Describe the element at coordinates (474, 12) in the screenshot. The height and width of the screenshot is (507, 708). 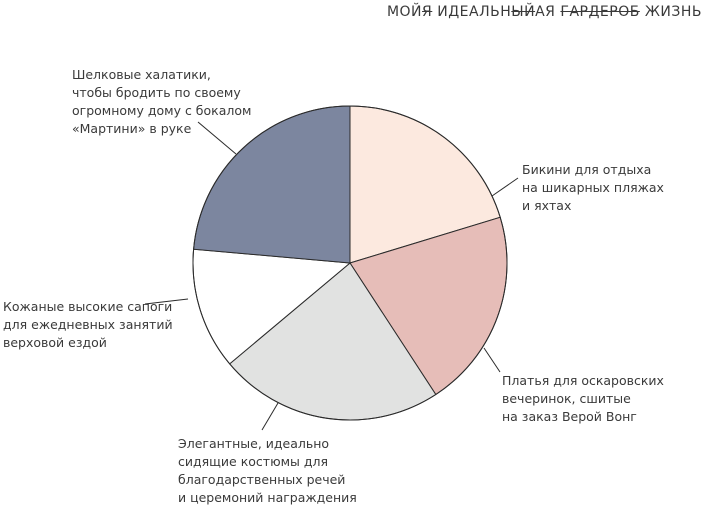
I see `title-word-ideal: ИДЕАЛЬН` at that location.